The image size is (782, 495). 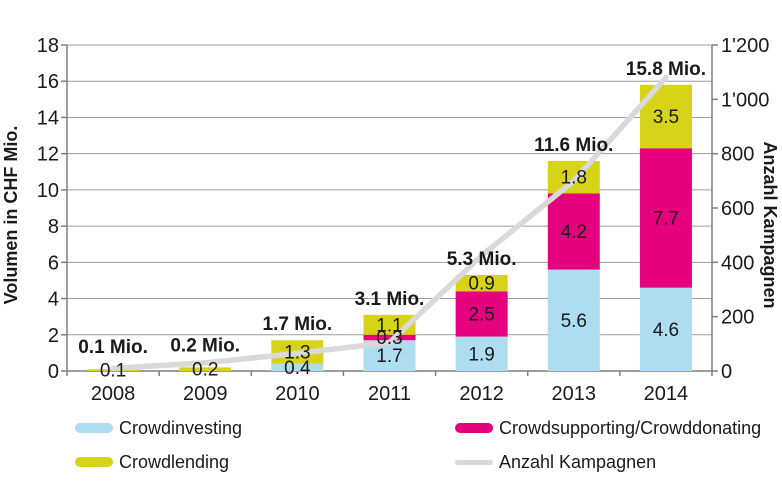 I want to click on segment-value-label: 5.6, so click(x=574, y=321).